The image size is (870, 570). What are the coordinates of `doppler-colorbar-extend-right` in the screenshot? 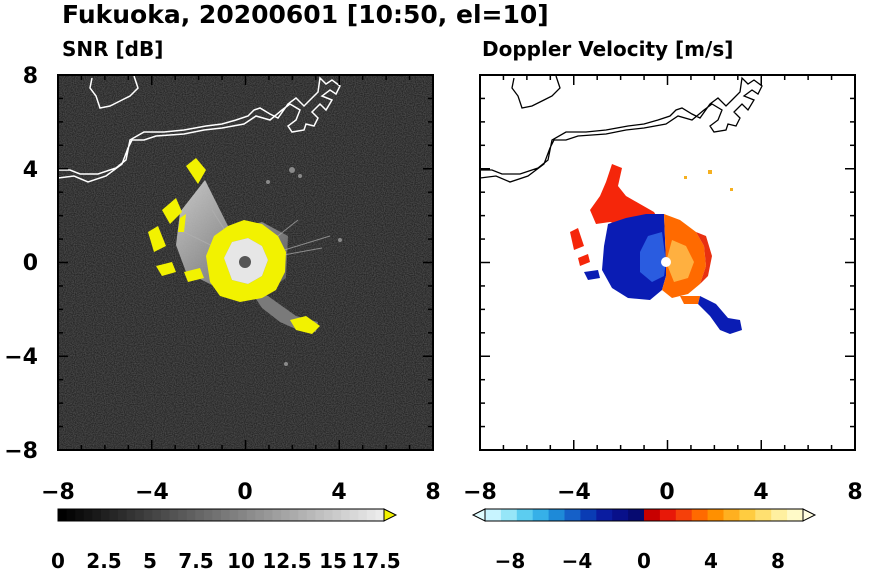 It's located at (809, 515).